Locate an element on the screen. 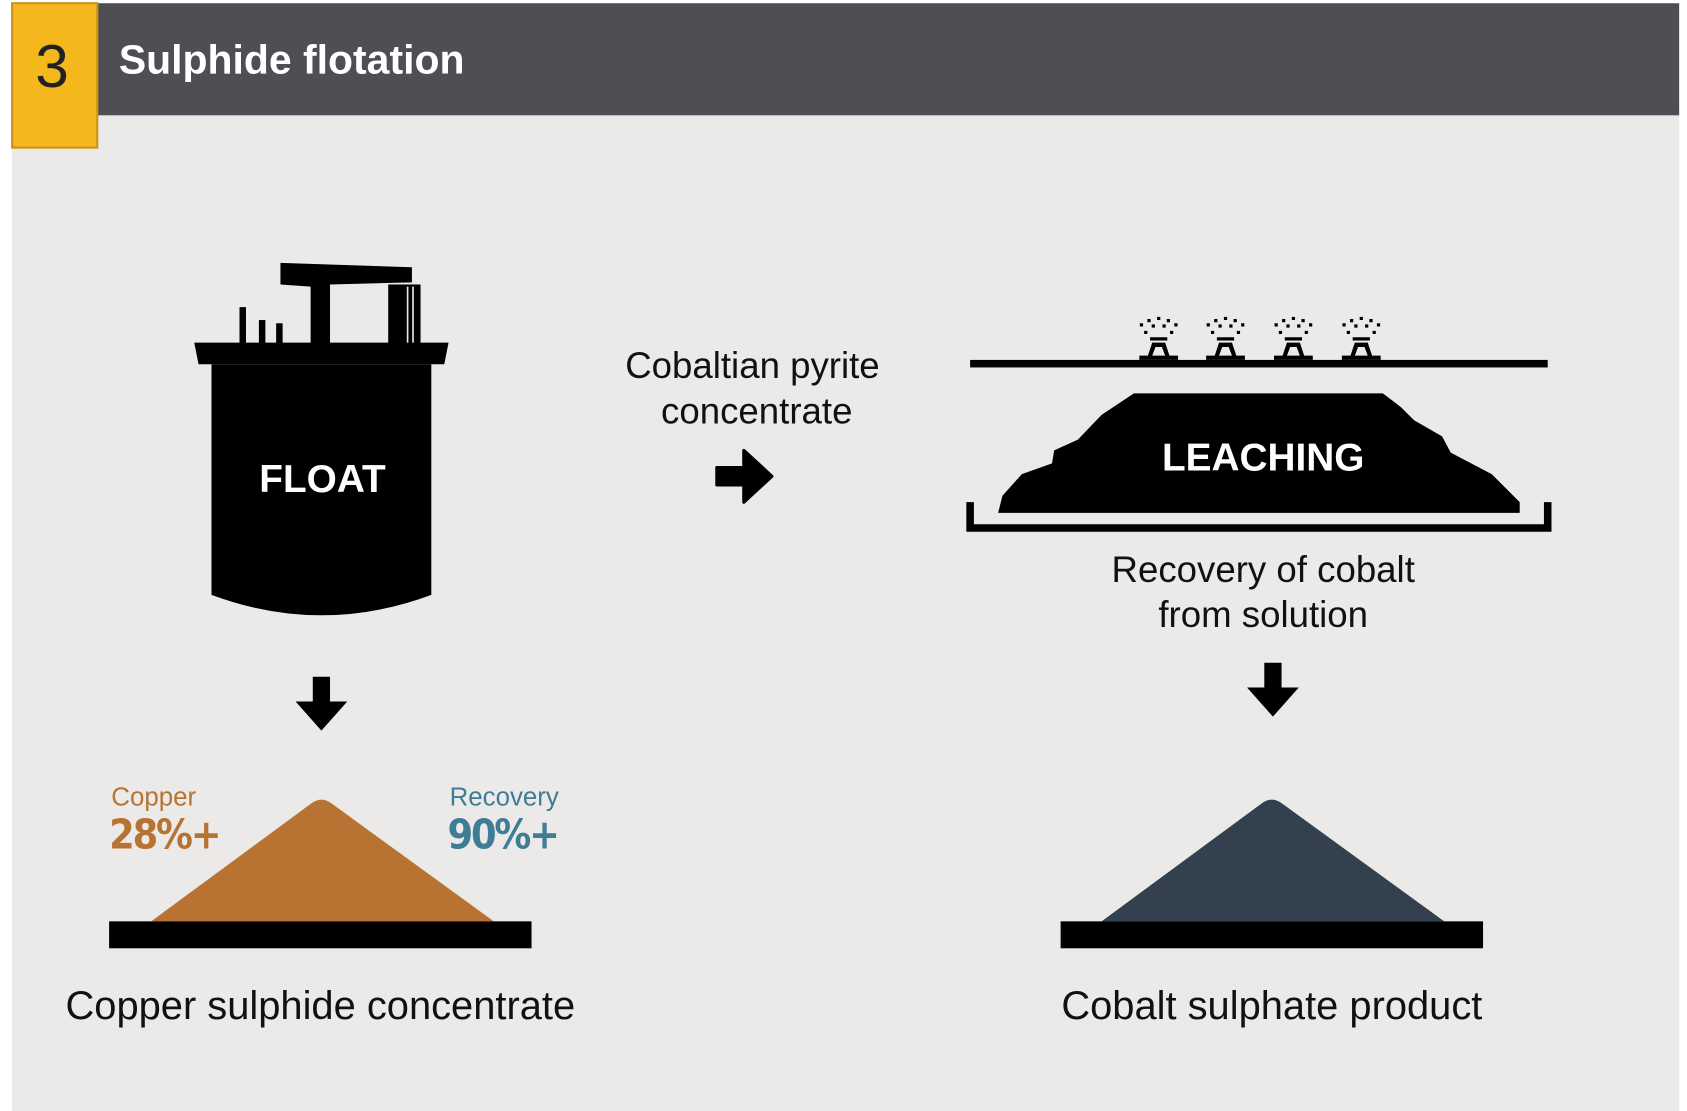 This screenshot has height=1111, width=1687. intermediate-line: Cobaltian pyrite is located at coordinates (752, 365).